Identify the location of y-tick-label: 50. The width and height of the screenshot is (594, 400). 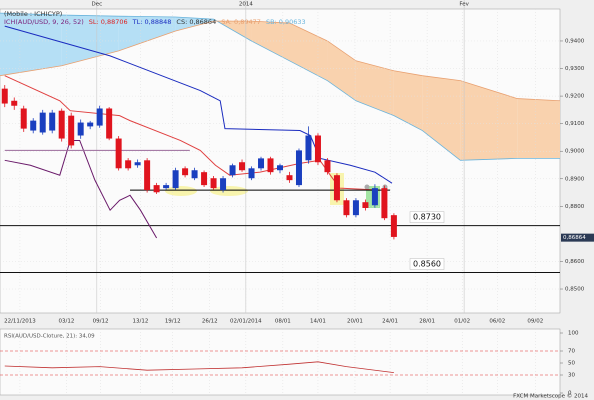
(571, 364).